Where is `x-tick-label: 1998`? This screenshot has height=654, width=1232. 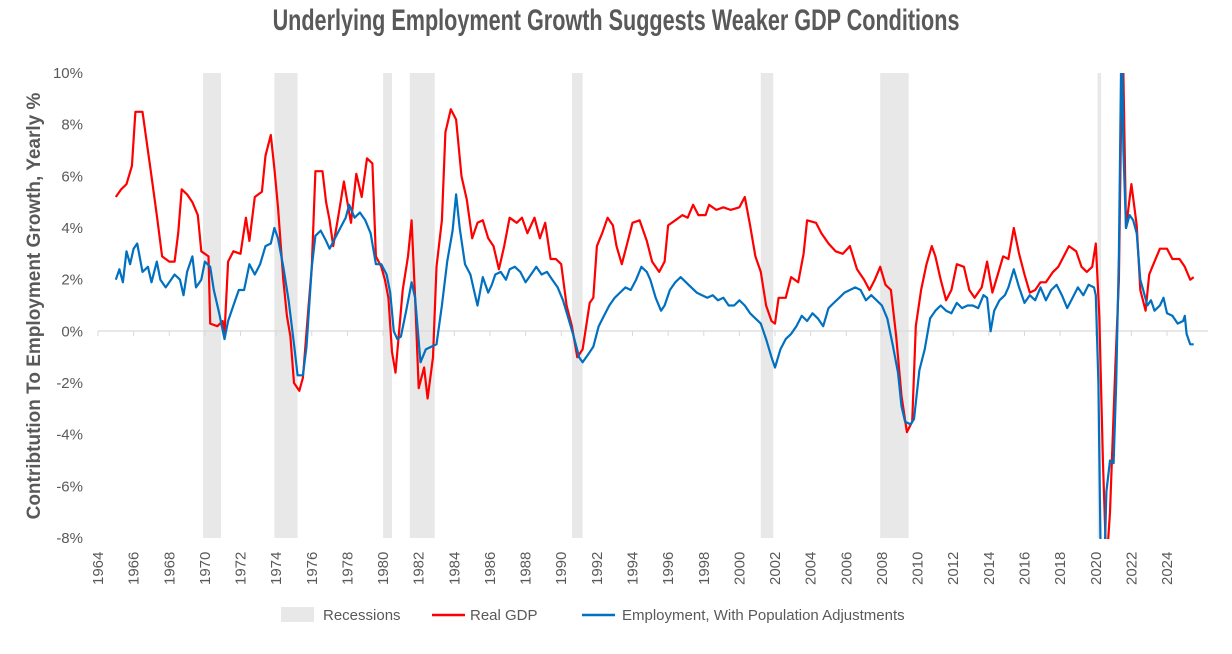
x-tick-label: 1998 is located at coordinates (704, 568).